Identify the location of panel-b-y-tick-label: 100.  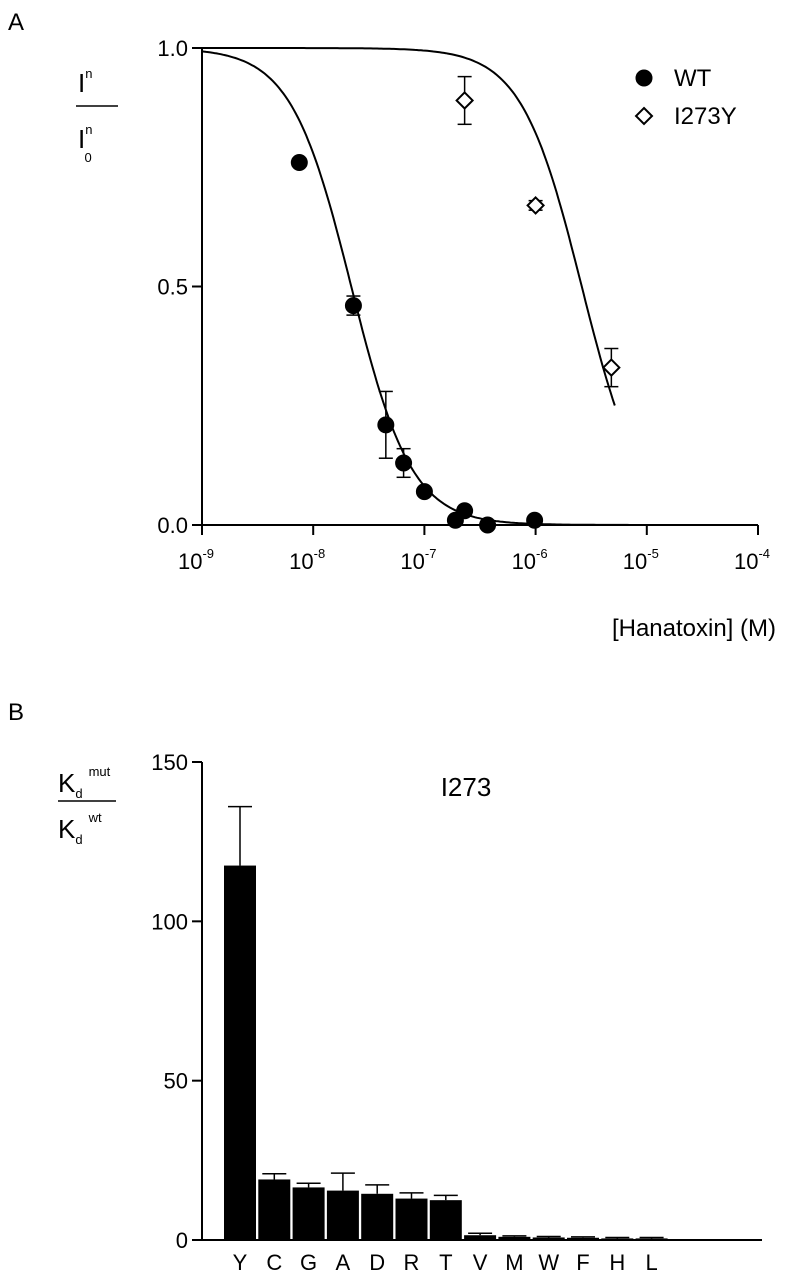
(169, 921).